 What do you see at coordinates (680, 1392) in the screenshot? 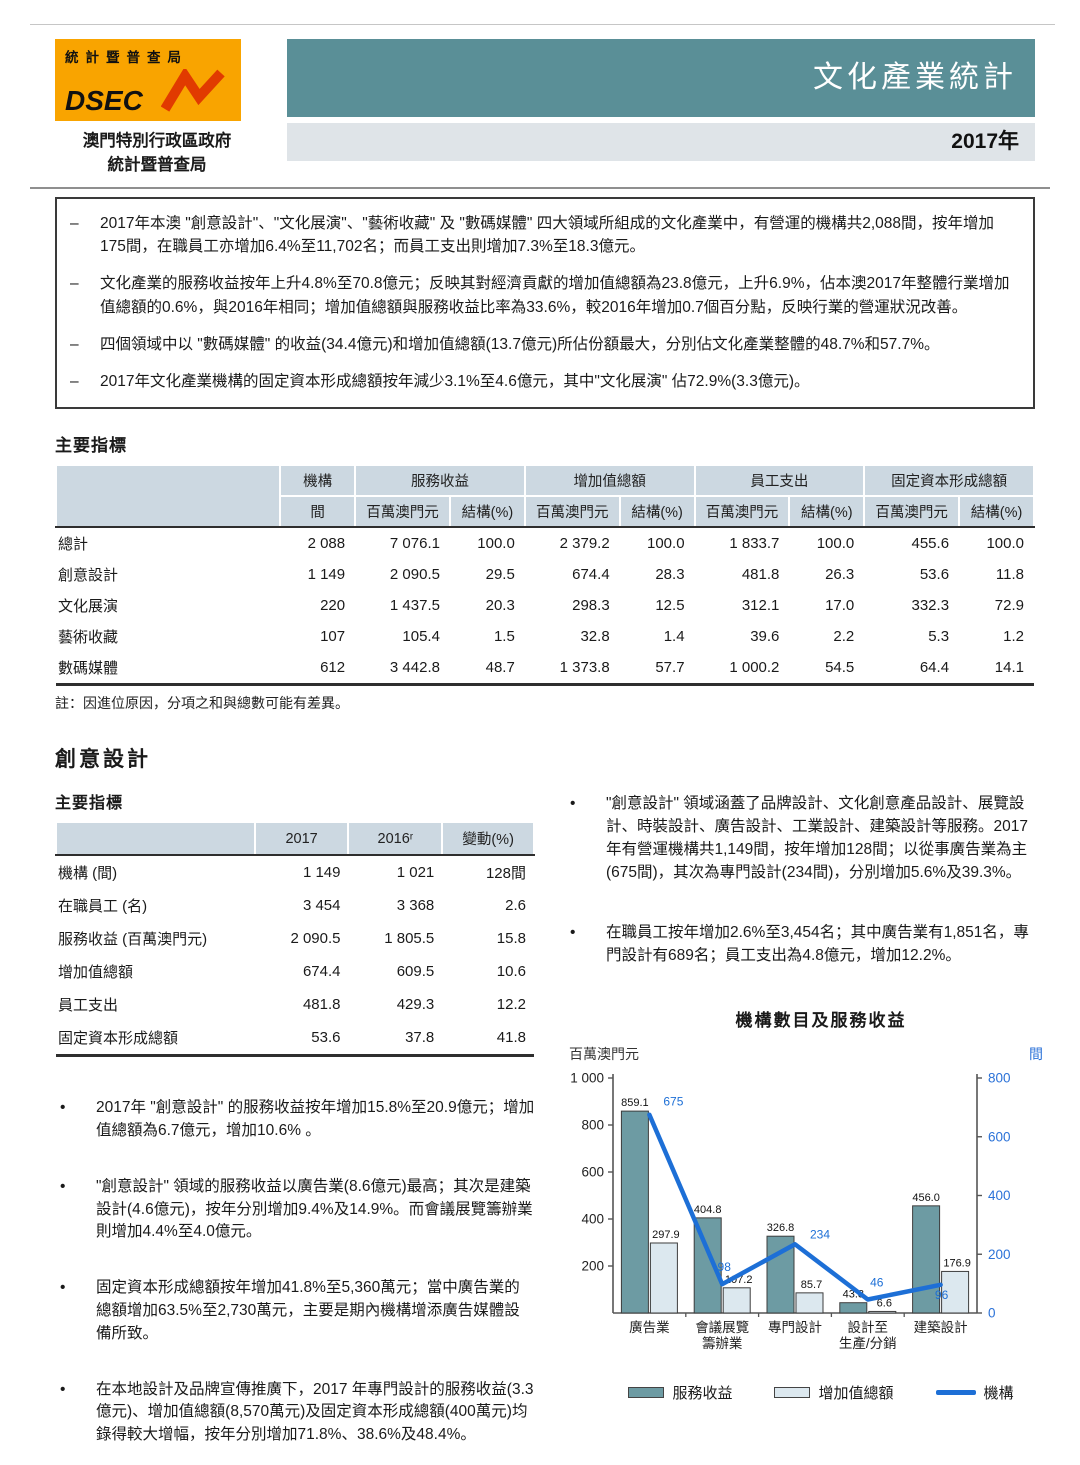
I see `legend-item: 服務收益` at bounding box center [680, 1392].